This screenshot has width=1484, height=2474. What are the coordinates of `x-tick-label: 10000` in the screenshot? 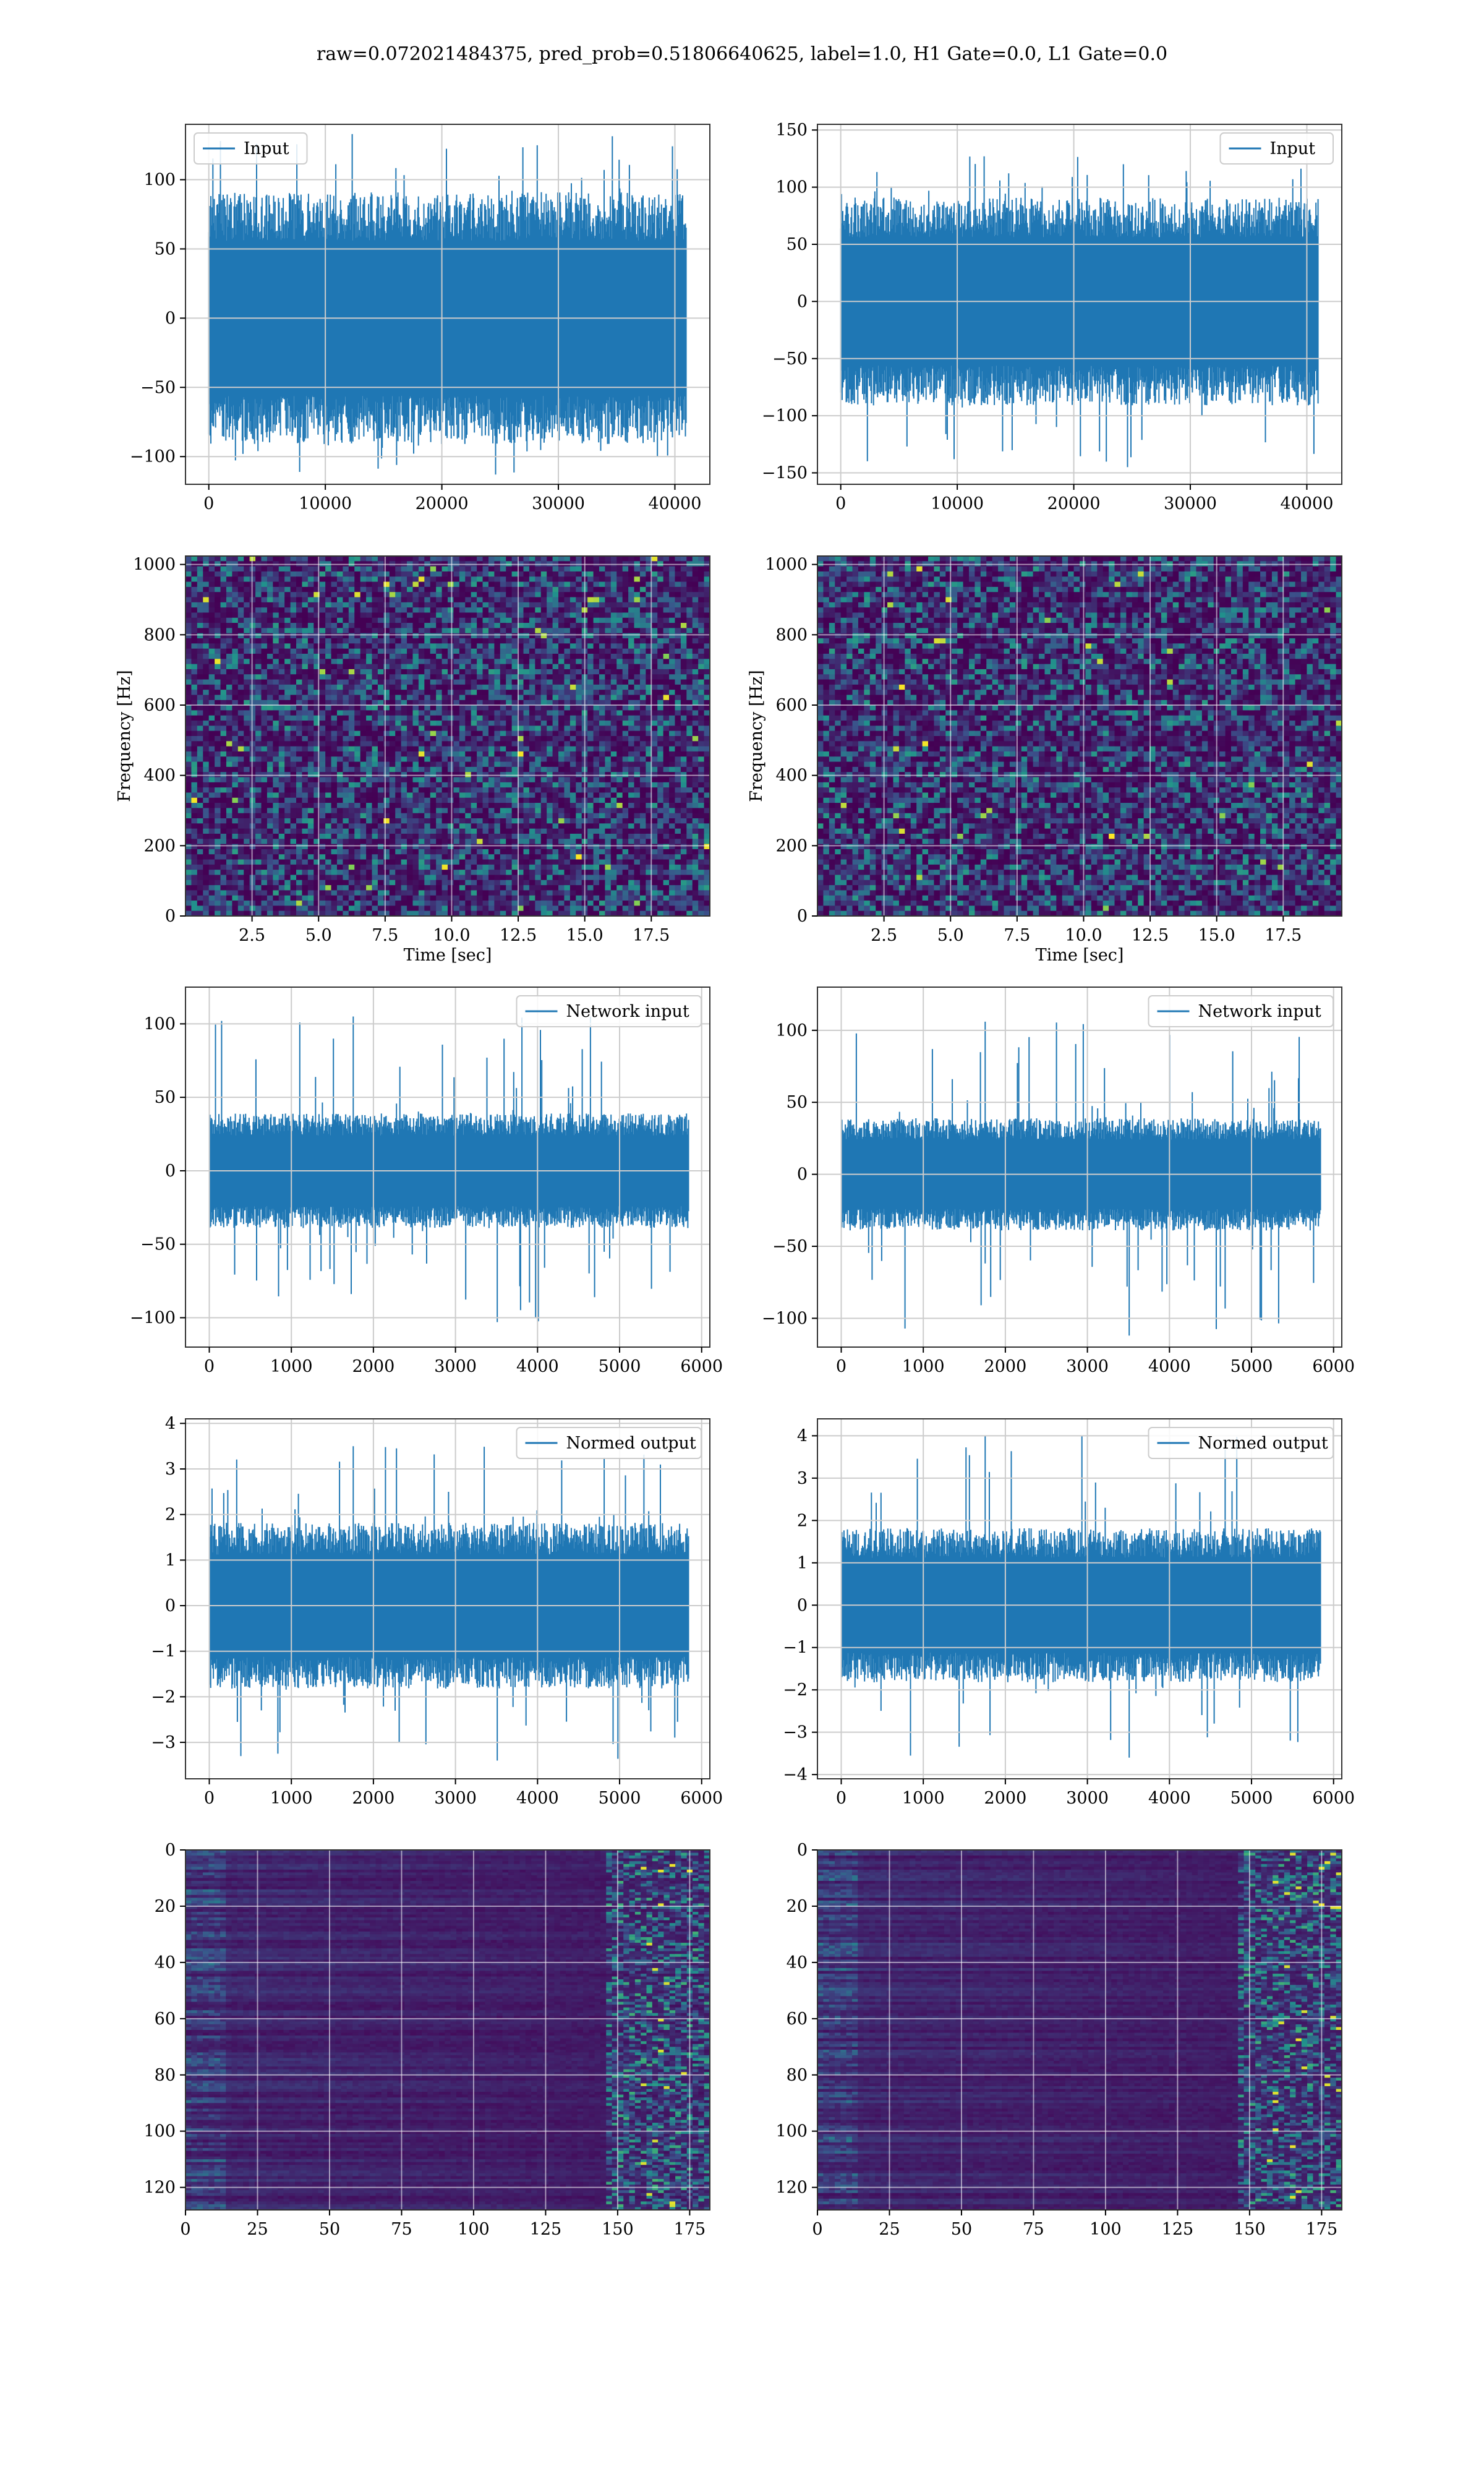 It's located at (957, 503).